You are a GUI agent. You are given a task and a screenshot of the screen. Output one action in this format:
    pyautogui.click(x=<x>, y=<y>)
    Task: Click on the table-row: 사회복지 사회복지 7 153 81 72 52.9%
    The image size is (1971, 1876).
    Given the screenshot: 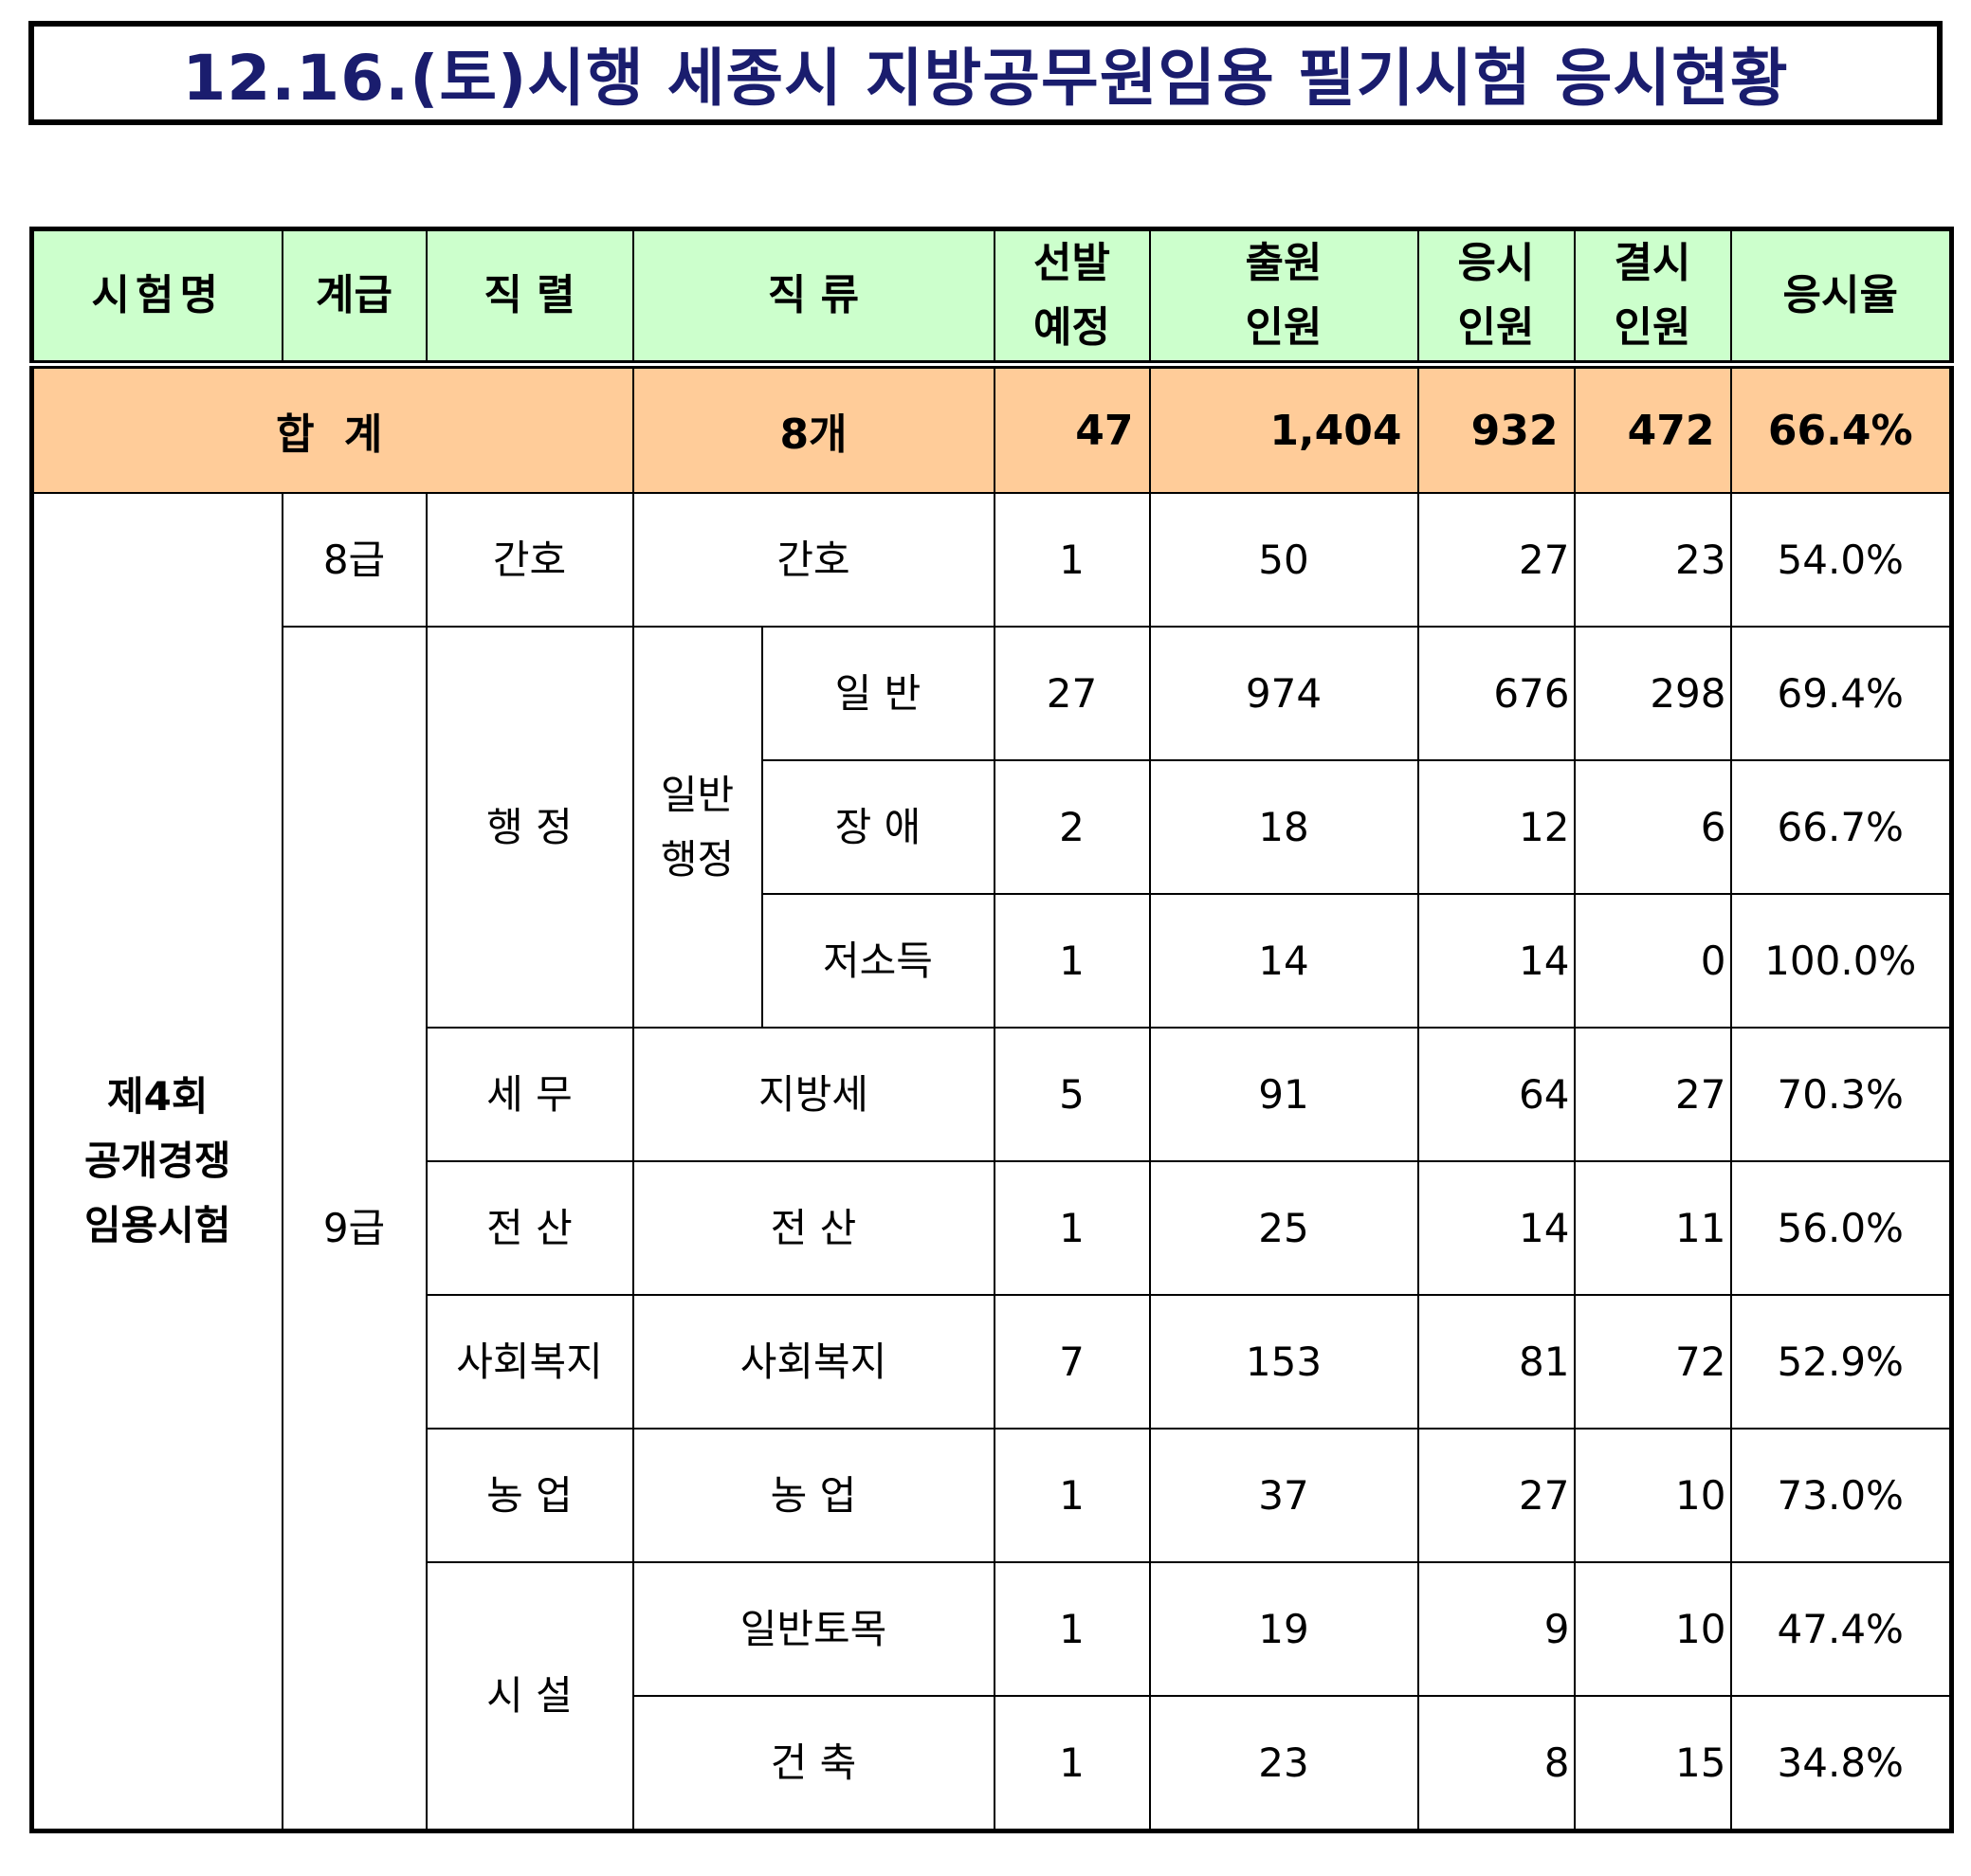 What is the action you would take?
    pyautogui.click(x=993, y=1362)
    